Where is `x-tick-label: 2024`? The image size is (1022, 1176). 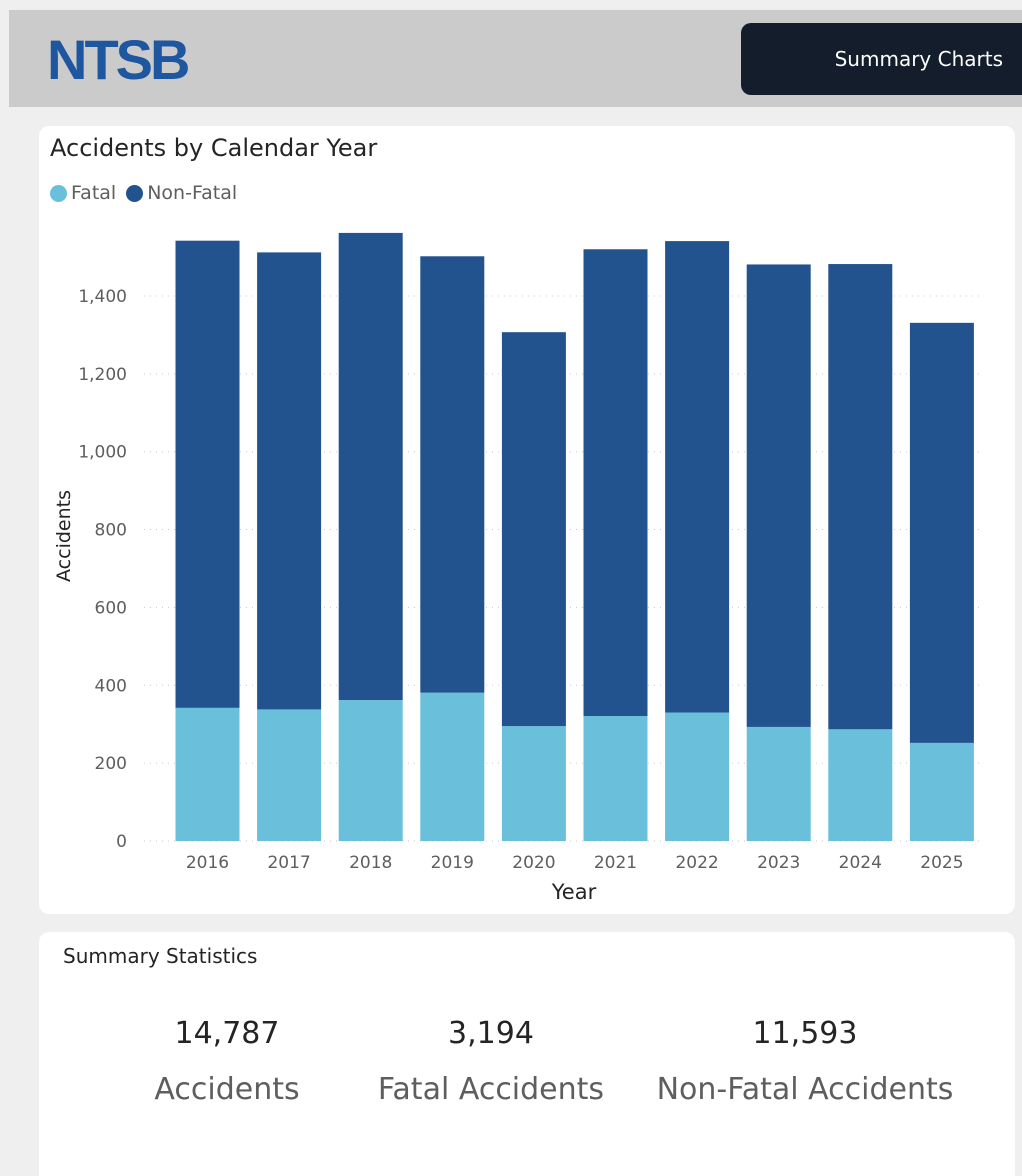
x-tick-label: 2024 is located at coordinates (860, 863).